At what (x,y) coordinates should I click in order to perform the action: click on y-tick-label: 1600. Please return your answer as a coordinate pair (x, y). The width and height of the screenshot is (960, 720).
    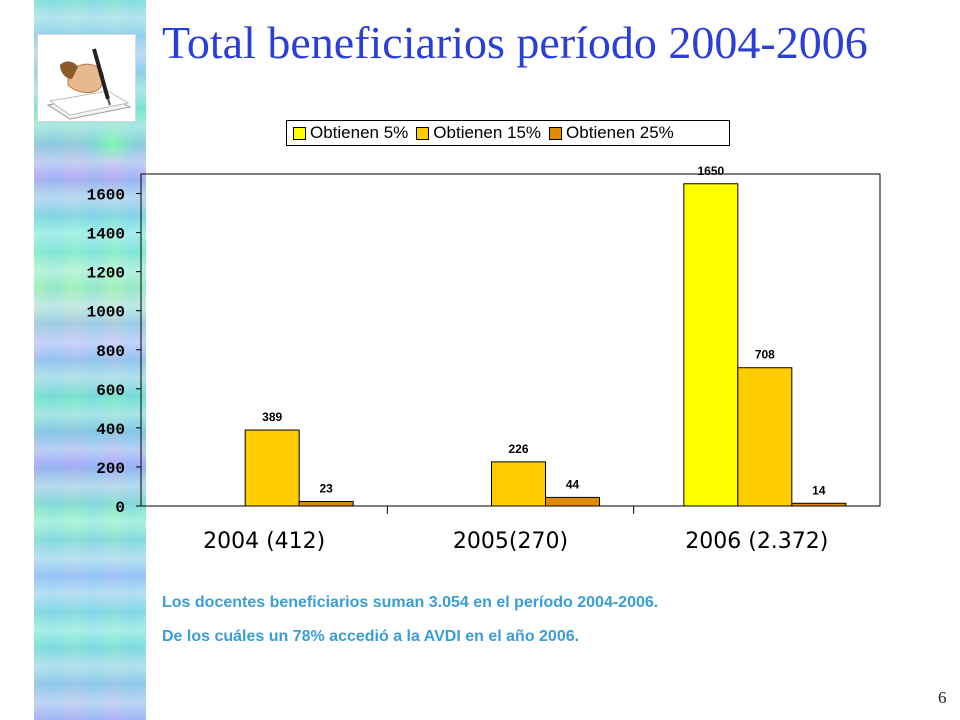
    Looking at the image, I should click on (106, 196).